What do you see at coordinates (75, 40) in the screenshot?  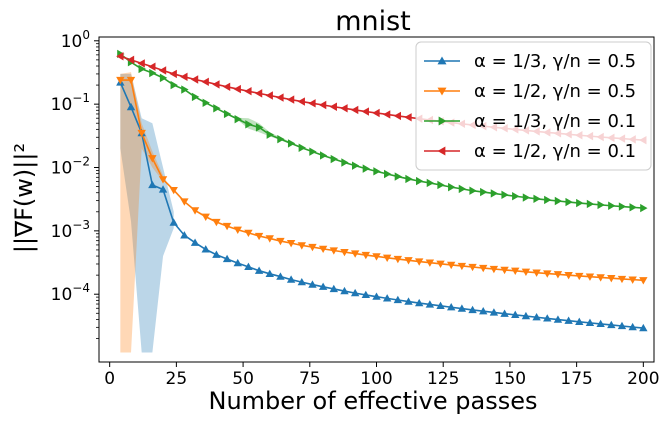 I see `y-tick-label: 10⁰` at bounding box center [75, 40].